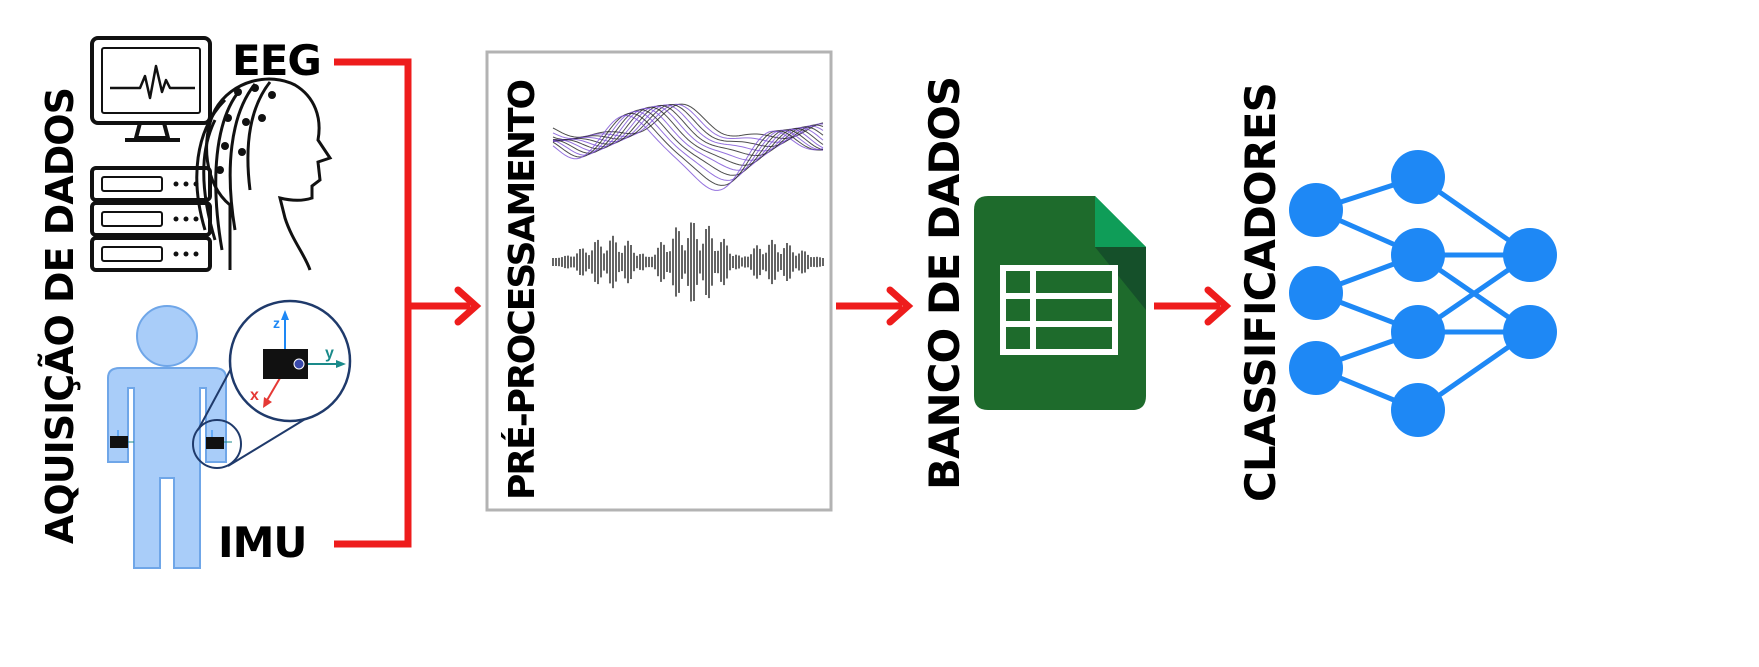 The height and width of the screenshot is (667, 1759). I want to click on human-body-icon, so click(167, 437).